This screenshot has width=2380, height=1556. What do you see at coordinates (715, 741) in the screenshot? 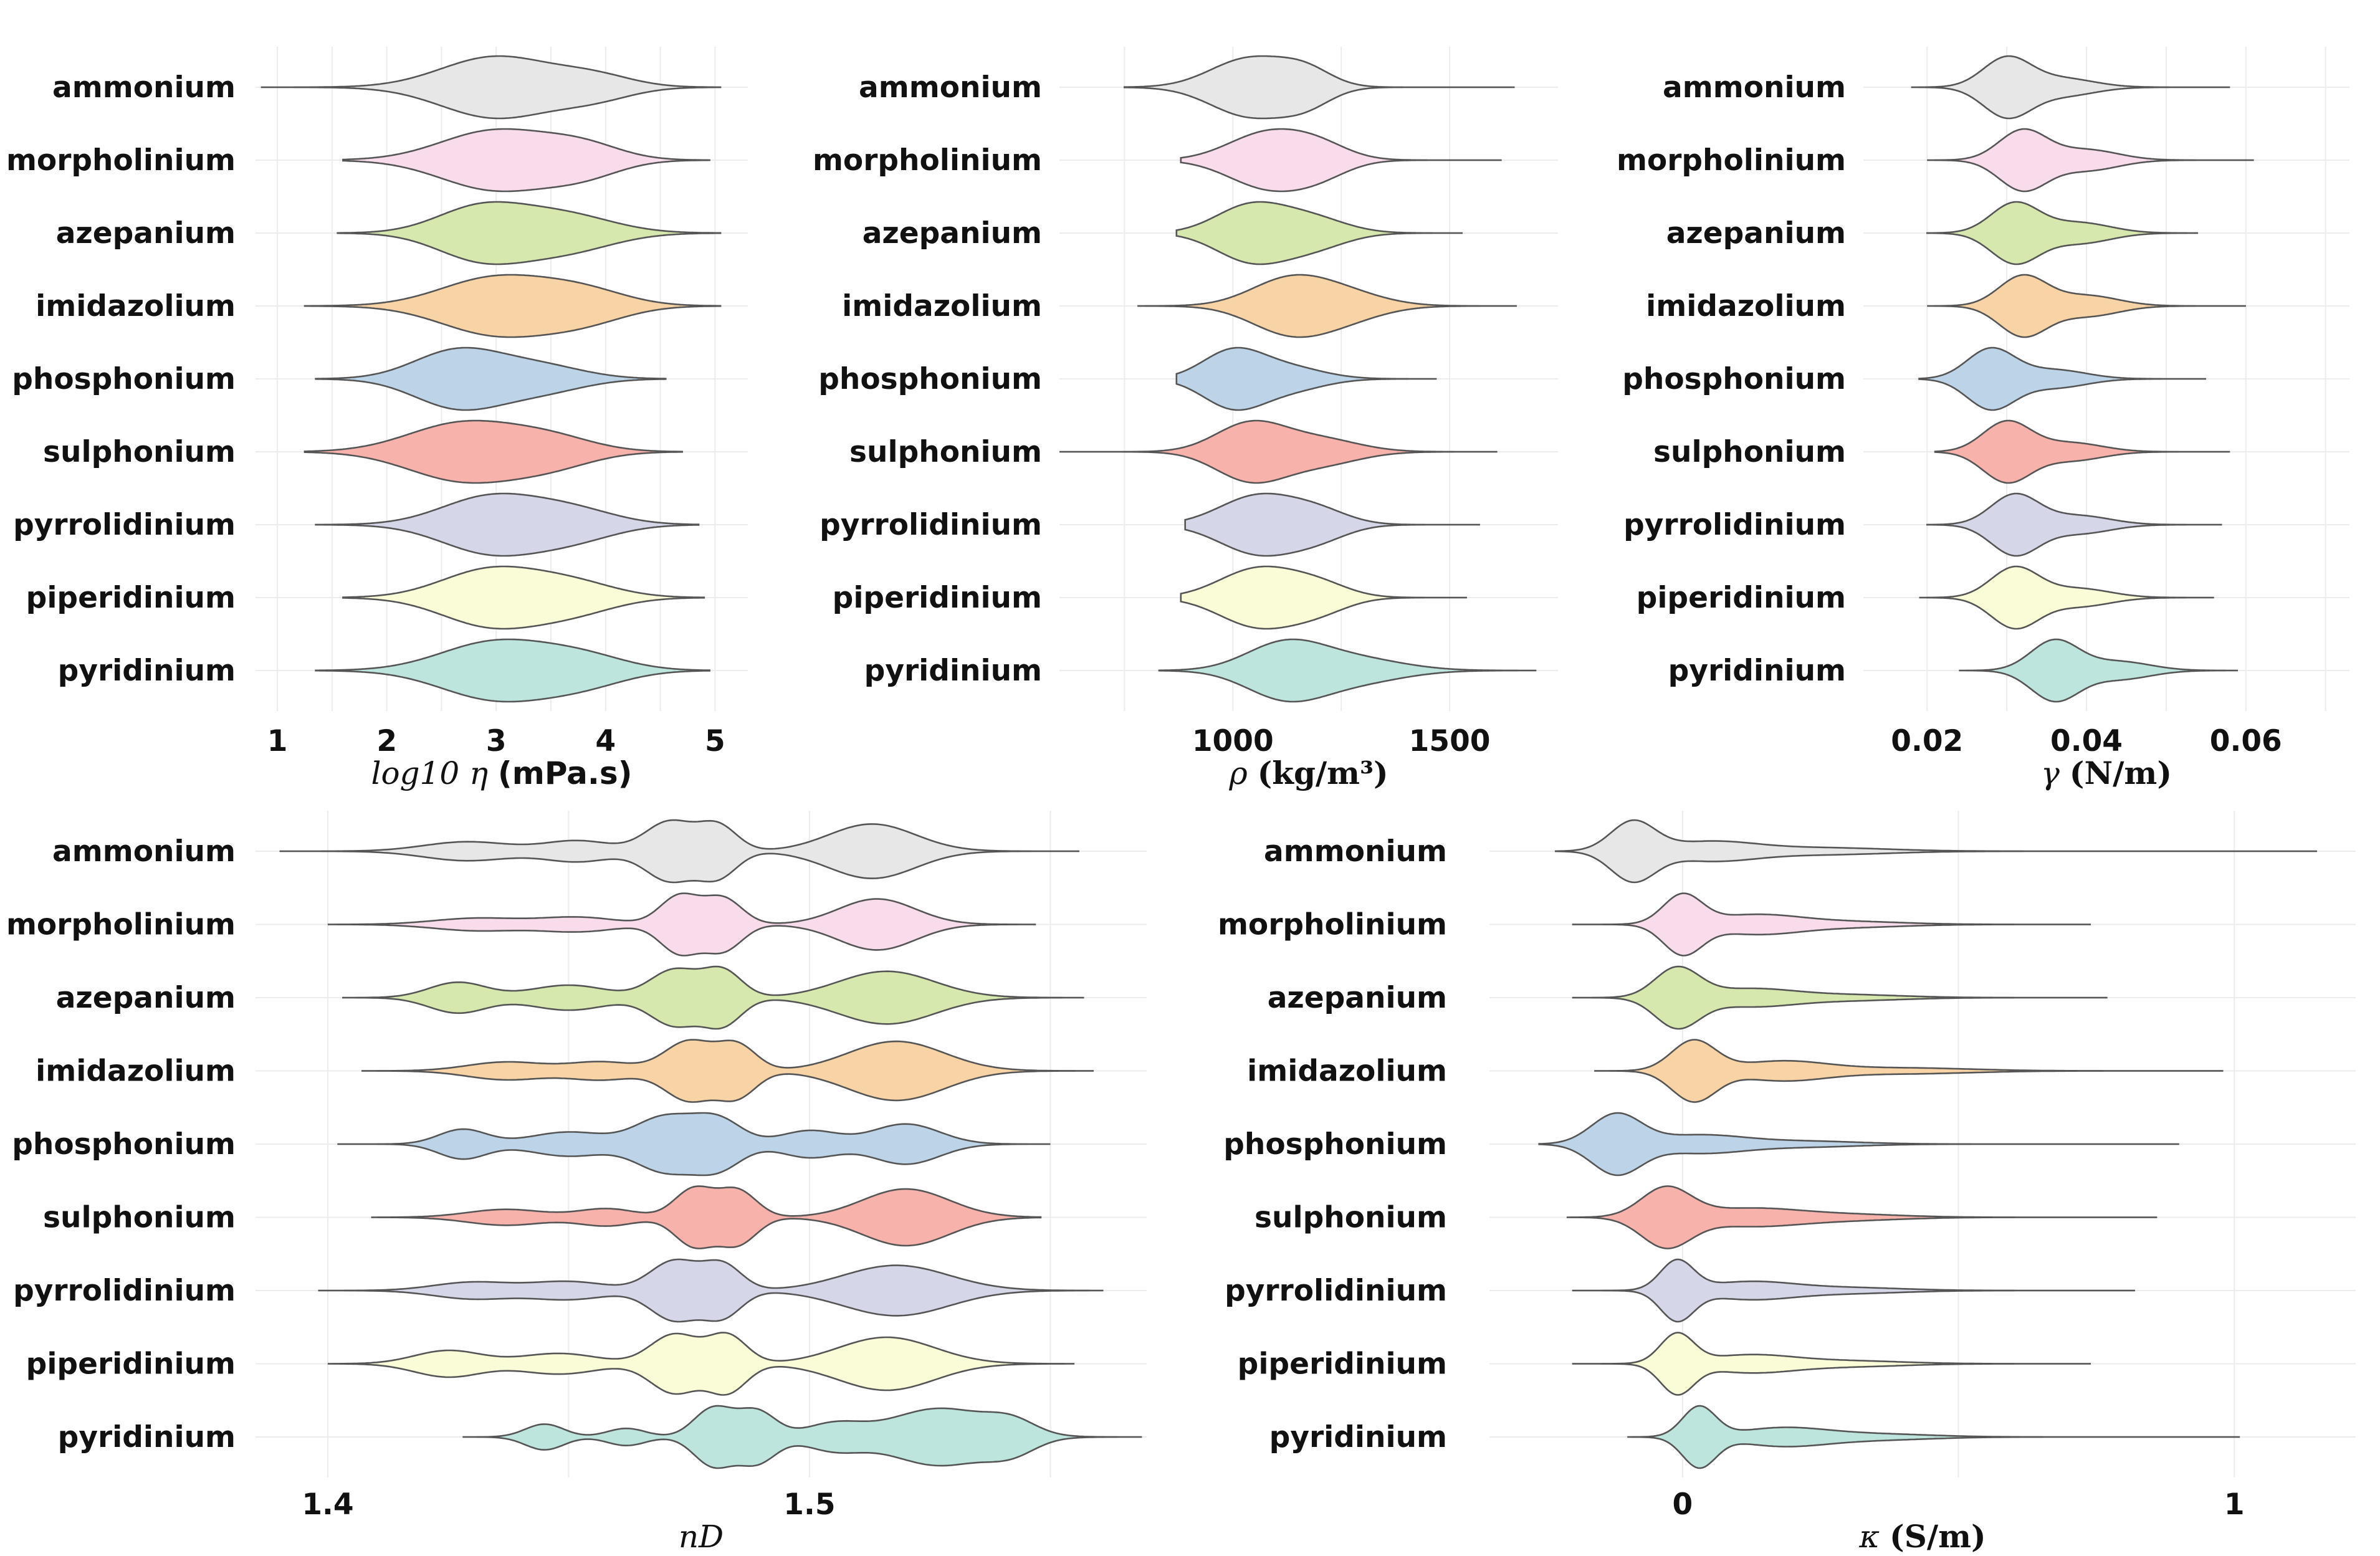
I see `x-tick-label: 5` at bounding box center [715, 741].